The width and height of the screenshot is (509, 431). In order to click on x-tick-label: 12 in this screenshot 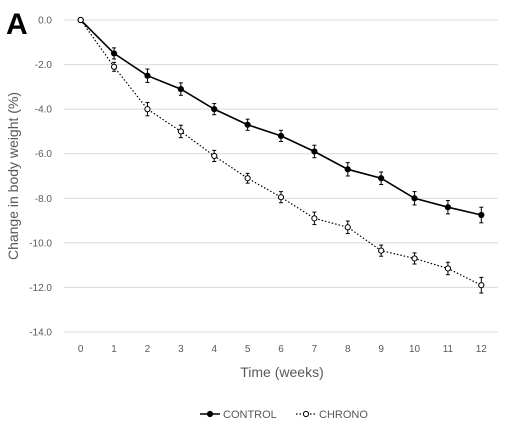, I will do `click(482, 349)`.